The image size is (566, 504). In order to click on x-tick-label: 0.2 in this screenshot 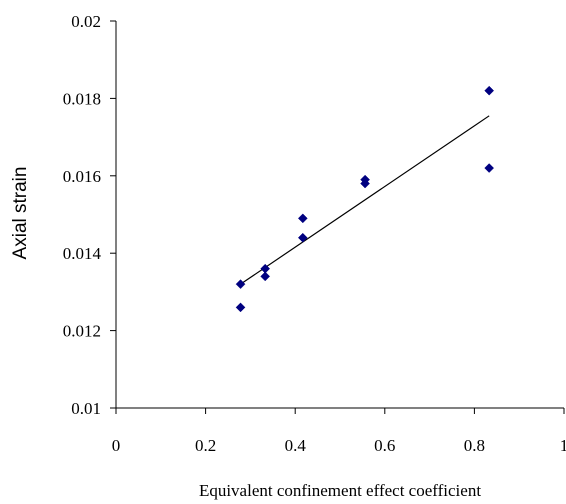, I will do `click(205, 445)`.